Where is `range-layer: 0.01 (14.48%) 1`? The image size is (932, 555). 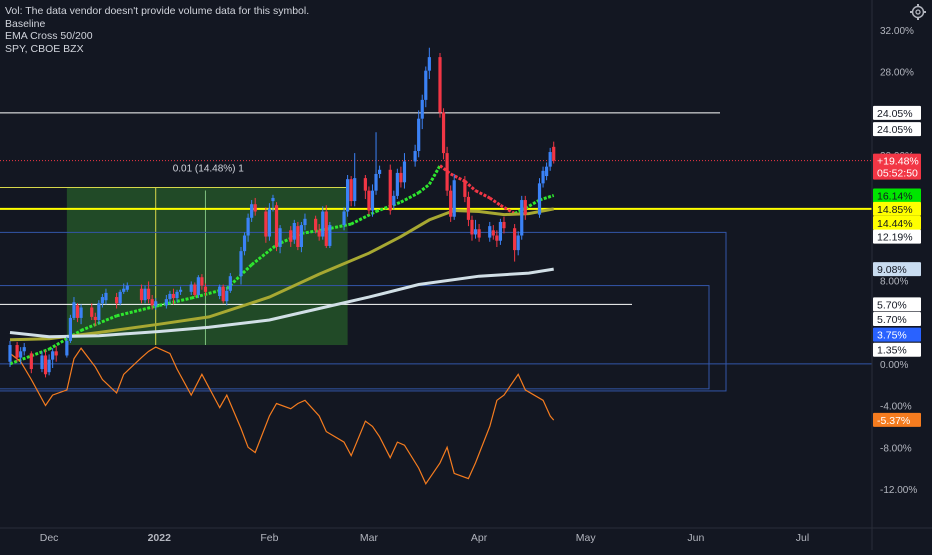
range-layer: 0.01 (14.48%) 1 is located at coordinates (174, 255).